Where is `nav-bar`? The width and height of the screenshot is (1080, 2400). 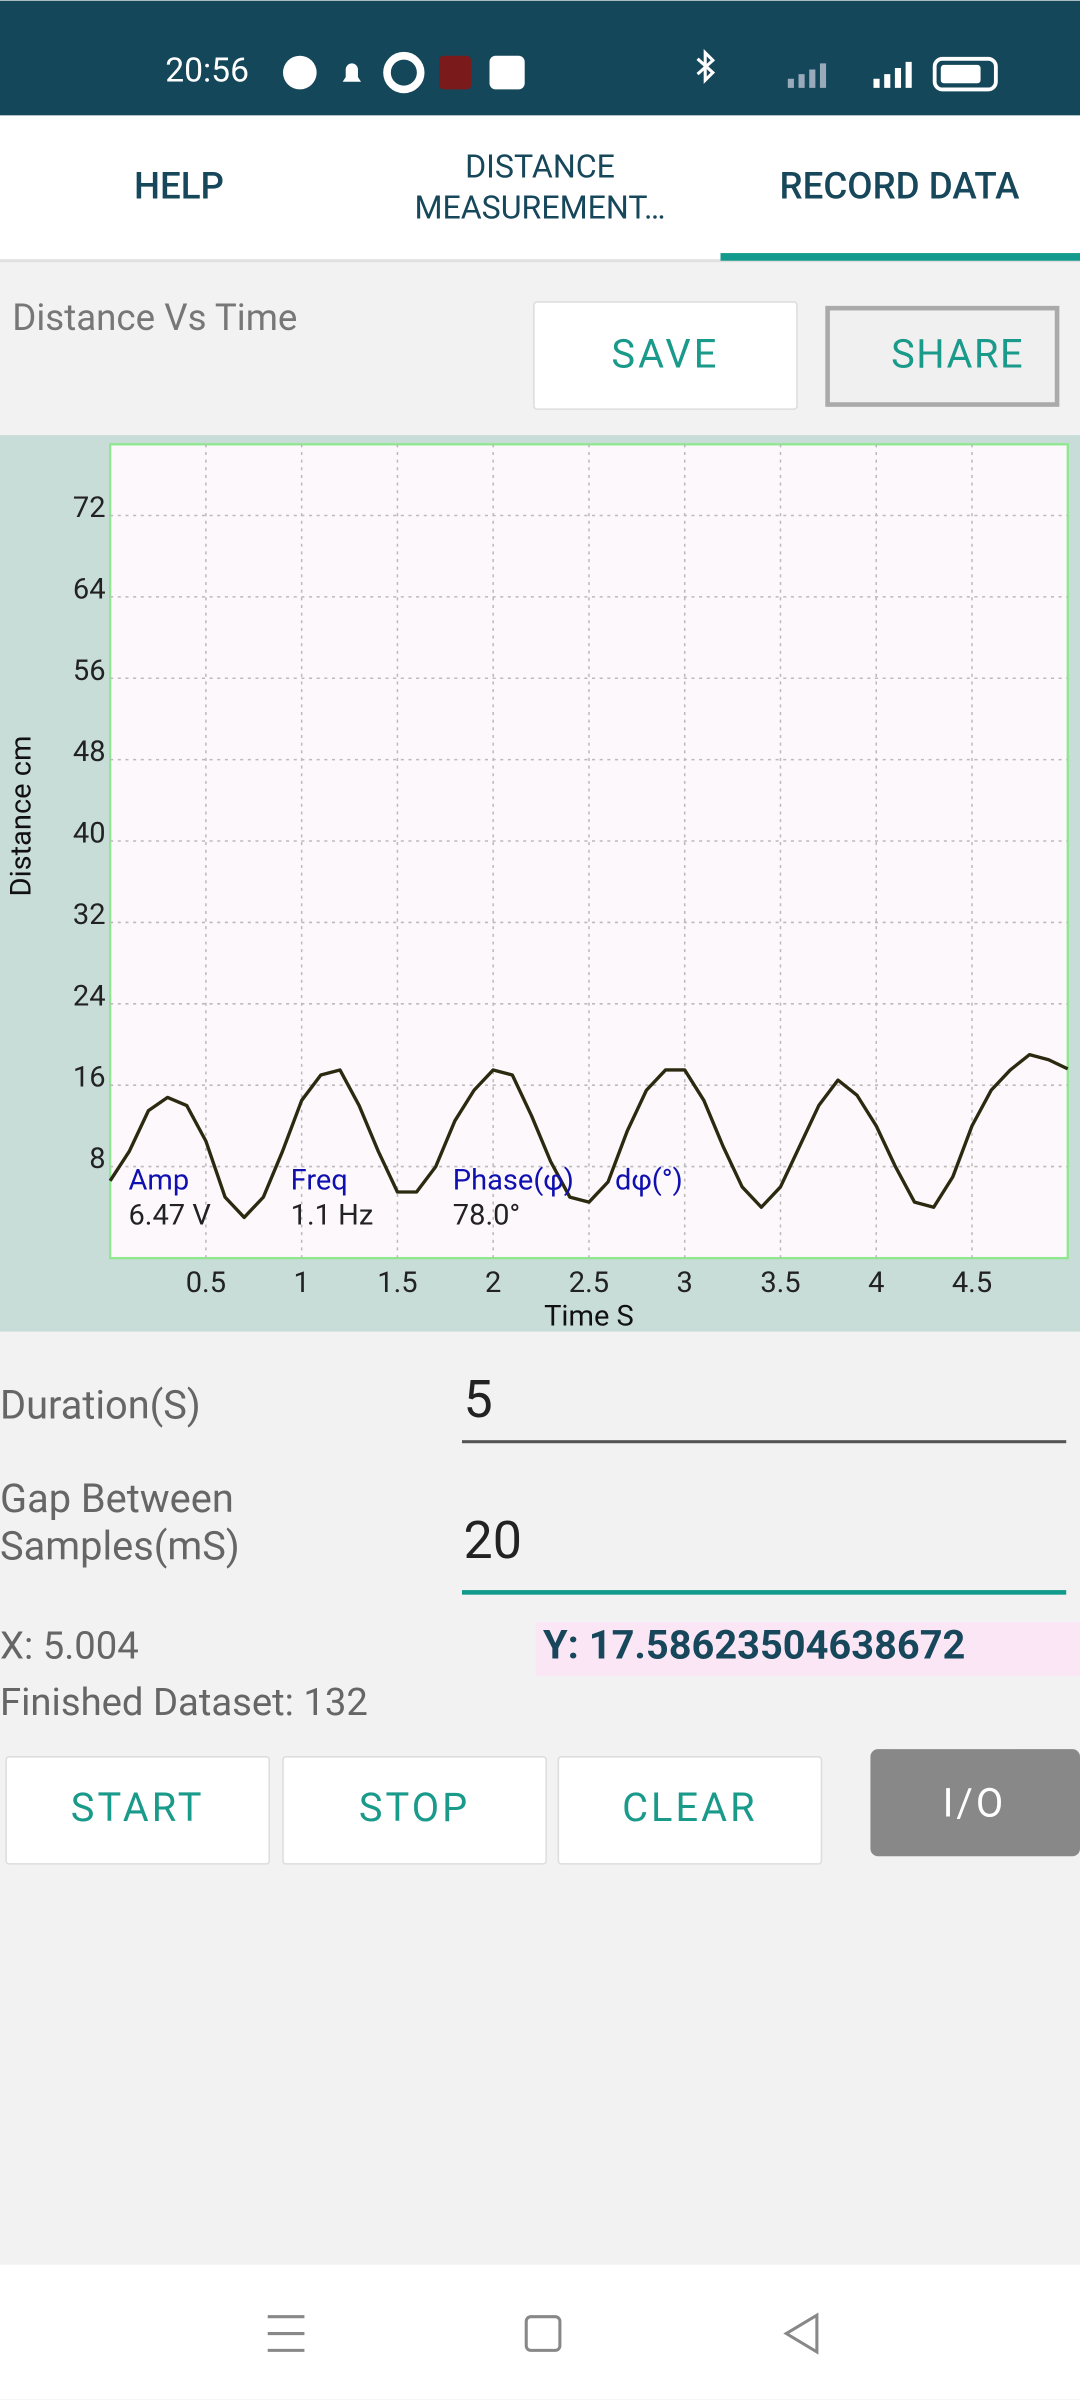
nav-bar is located at coordinates (540, 2332).